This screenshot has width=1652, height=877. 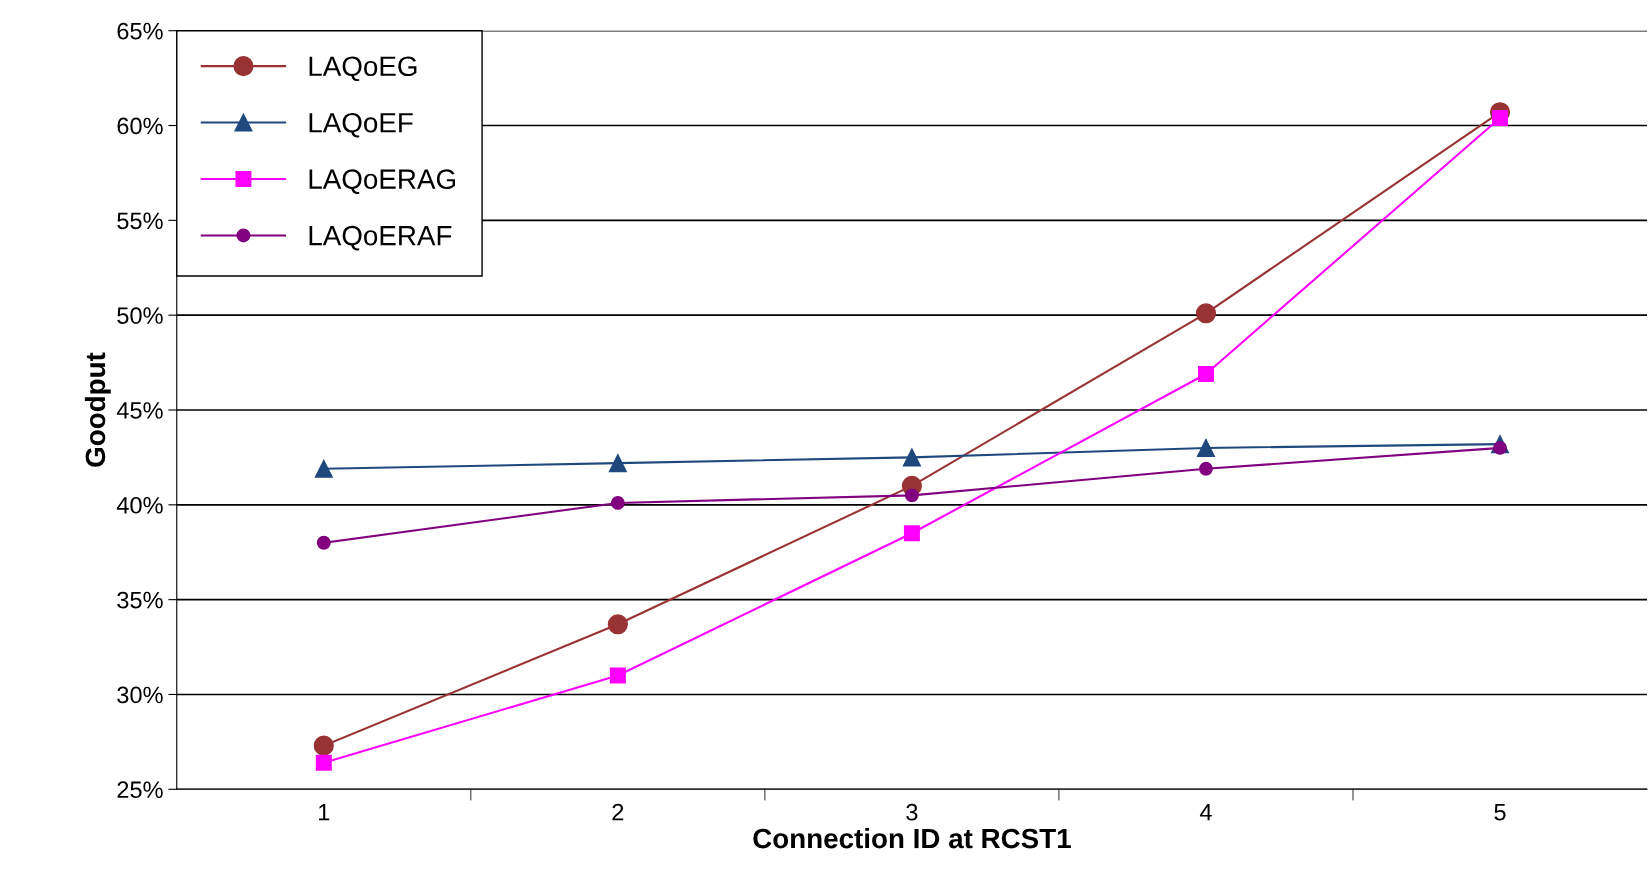 What do you see at coordinates (140, 695) in the screenshot?
I see `y-tick-label: 30%` at bounding box center [140, 695].